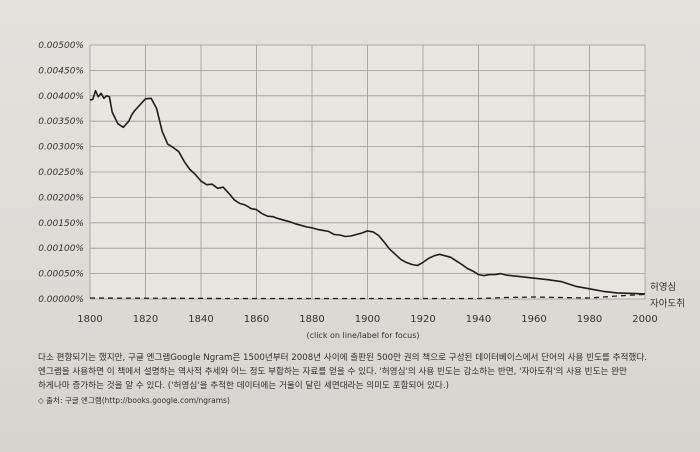 The height and width of the screenshot is (452, 700). I want to click on x-tick-label: 1920, so click(422, 319).